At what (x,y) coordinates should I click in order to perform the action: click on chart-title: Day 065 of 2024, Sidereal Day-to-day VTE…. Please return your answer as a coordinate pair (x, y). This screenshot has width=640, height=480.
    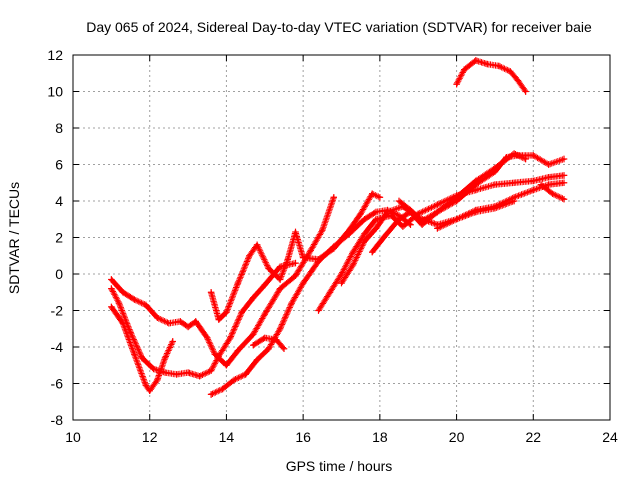
    Looking at the image, I should click on (339, 27).